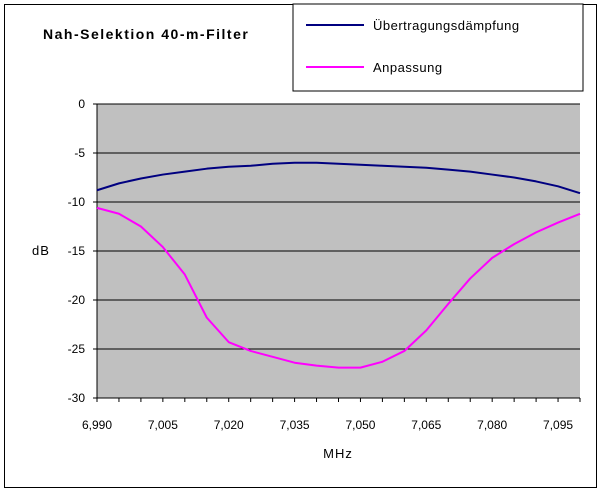 This screenshot has width=603, height=494. I want to click on x-tick-label-2: 7,020, so click(229, 425).